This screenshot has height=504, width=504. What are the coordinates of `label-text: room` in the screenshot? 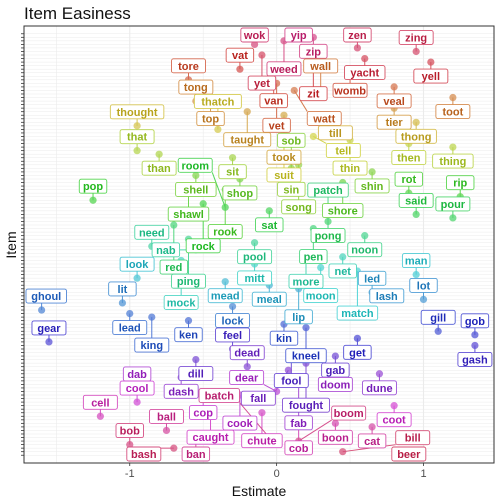 It's located at (195, 166).